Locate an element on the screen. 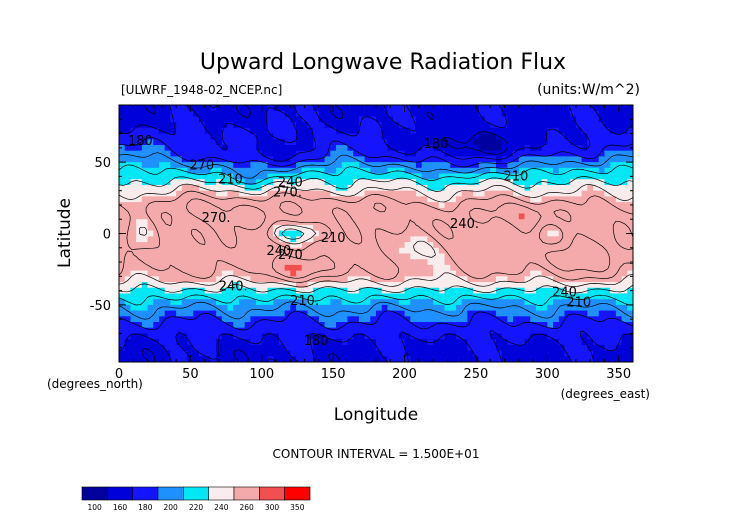 The image size is (752, 532). colorbar-swatch is located at coordinates (221, 493).